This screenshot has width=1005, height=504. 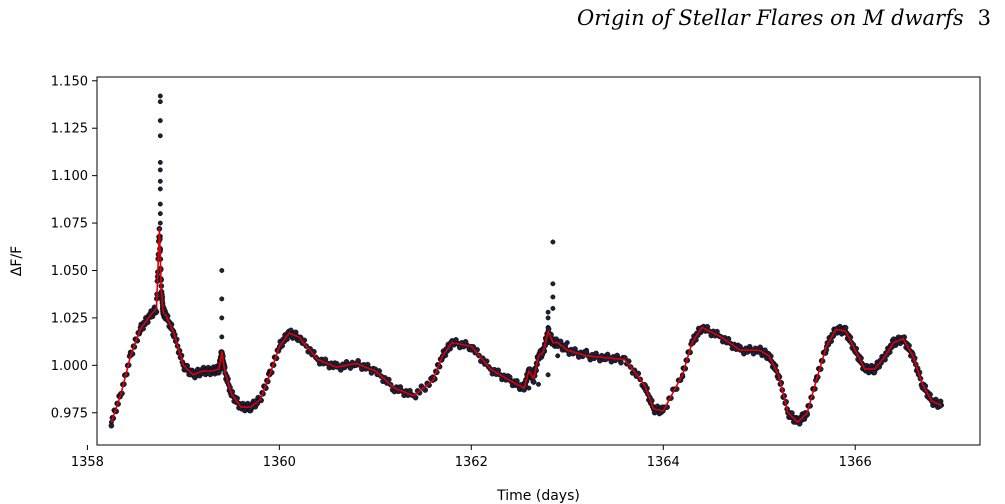 I want to click on y-axis-label: ΔF/F, so click(x=17, y=261).